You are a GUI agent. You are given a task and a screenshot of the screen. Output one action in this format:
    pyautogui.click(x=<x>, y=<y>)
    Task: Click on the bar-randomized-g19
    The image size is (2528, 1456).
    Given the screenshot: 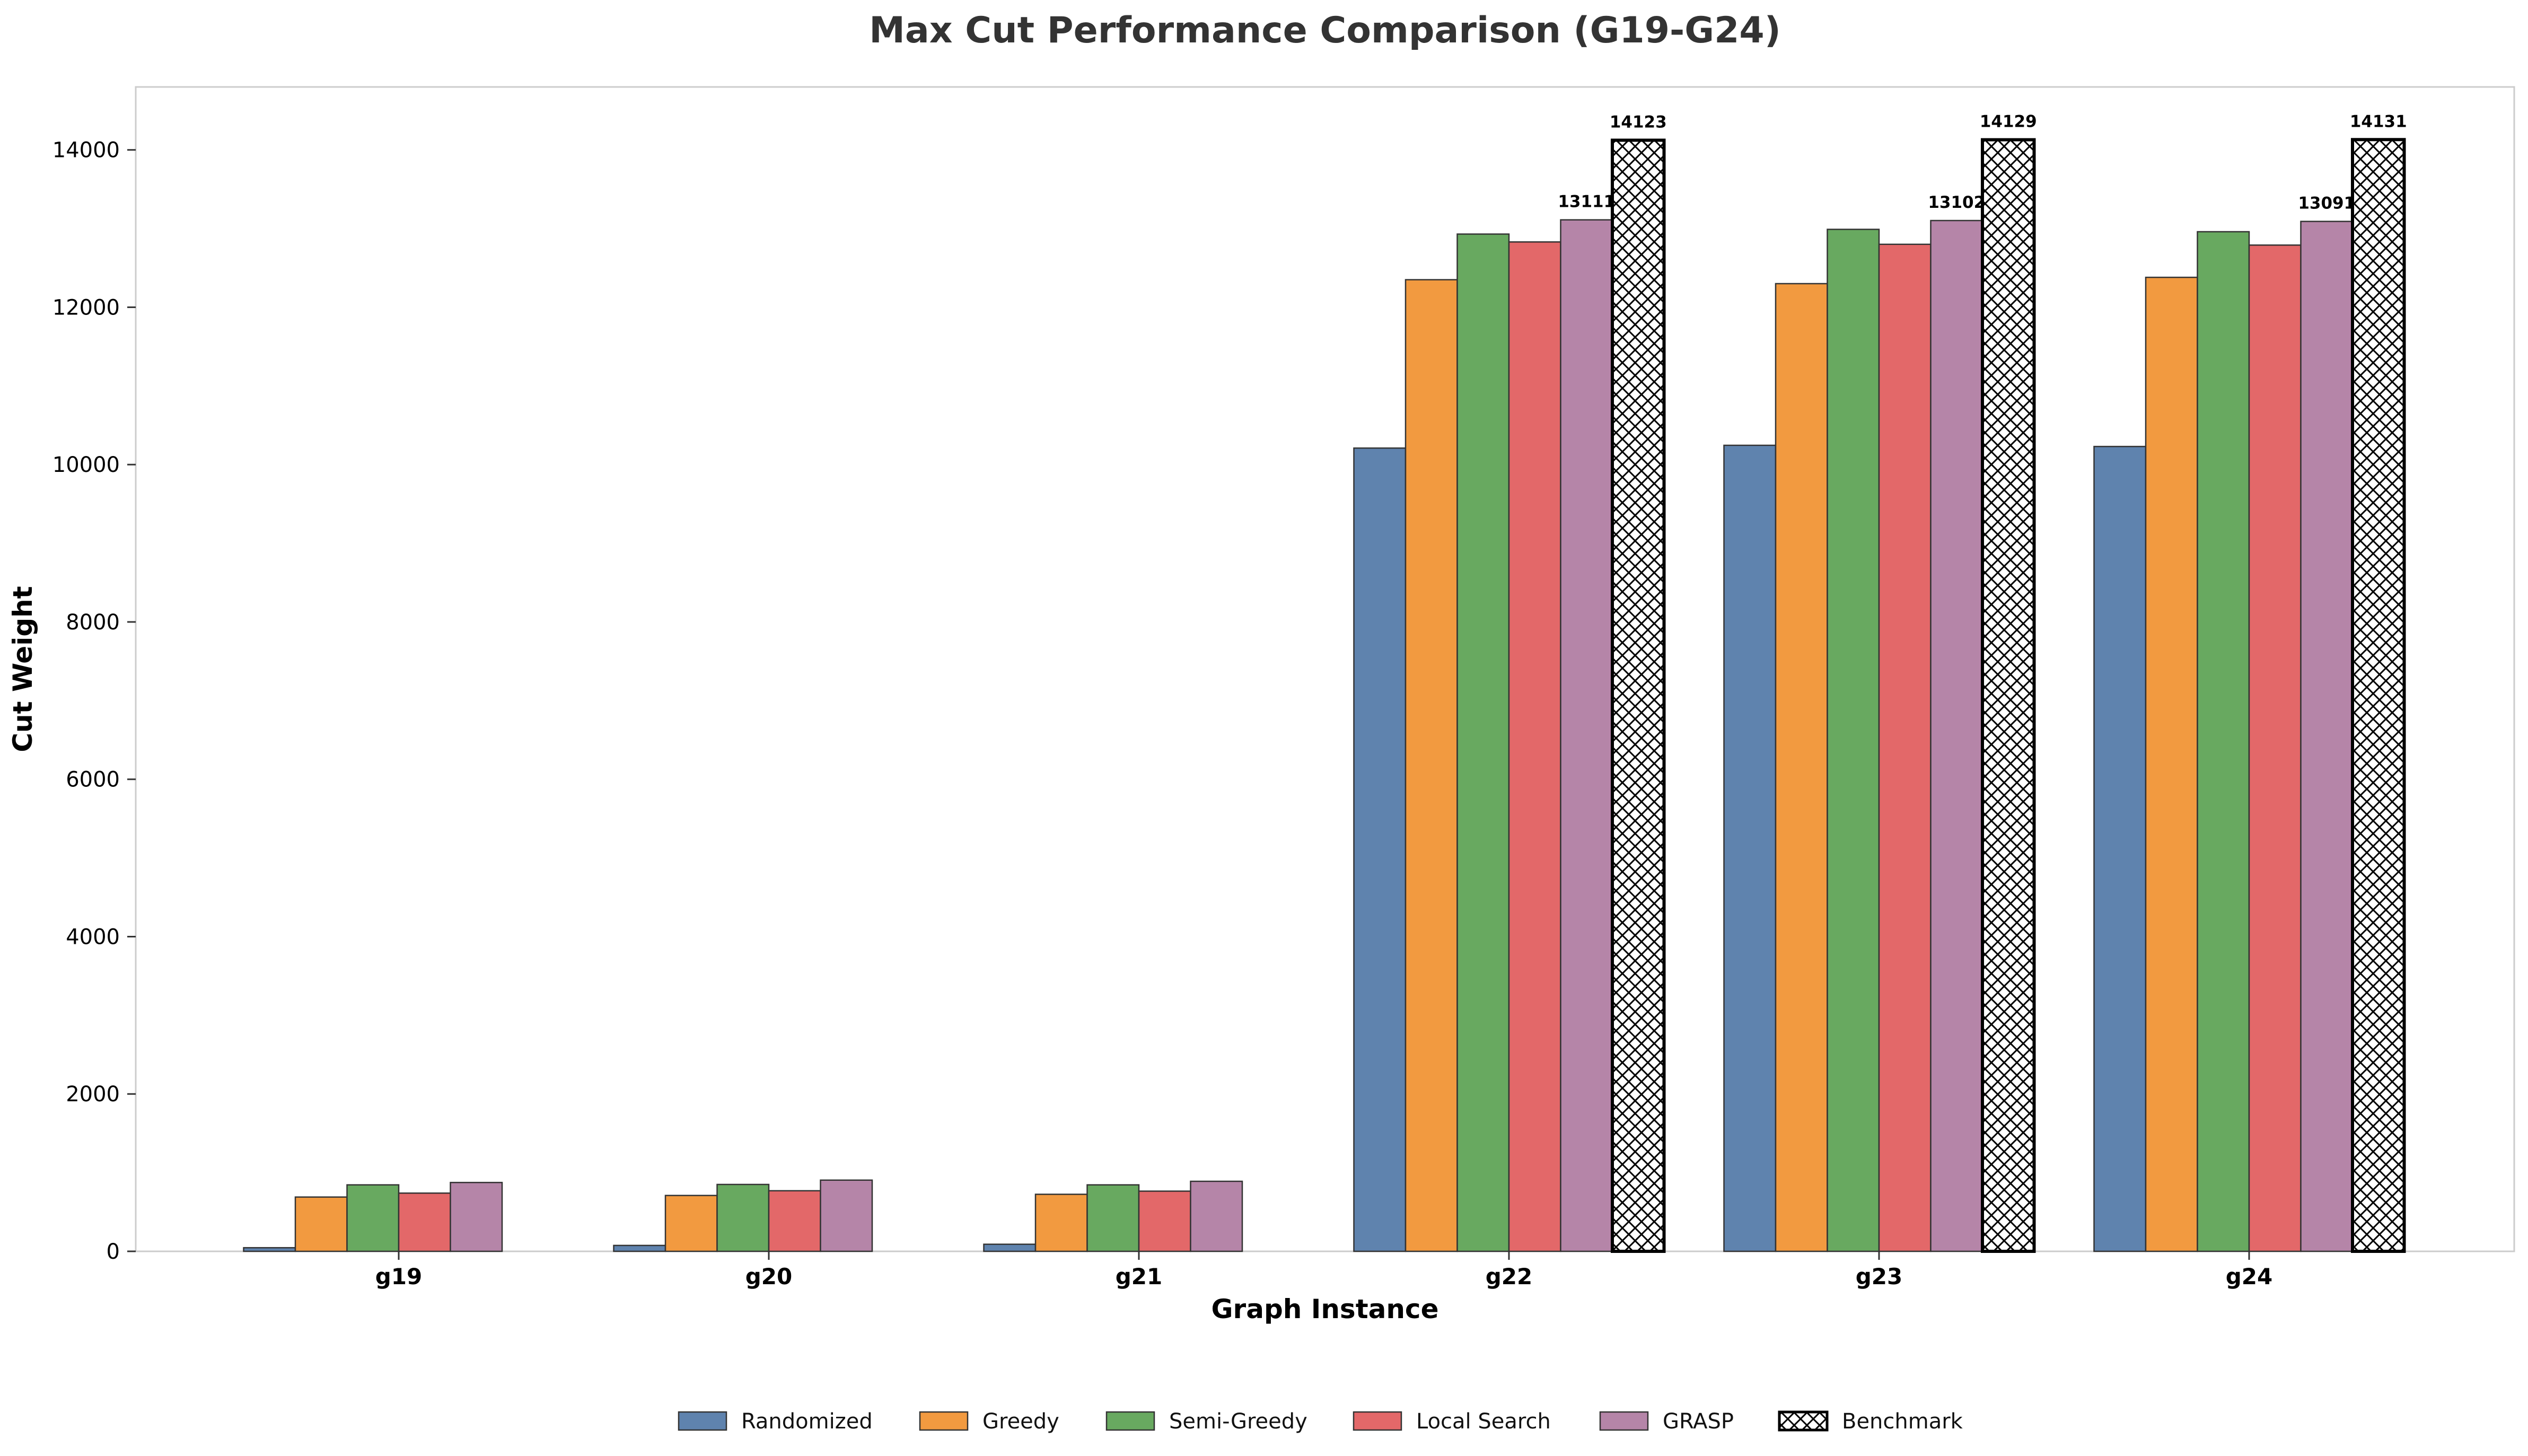 What is the action you would take?
    pyautogui.click(x=269, y=1249)
    